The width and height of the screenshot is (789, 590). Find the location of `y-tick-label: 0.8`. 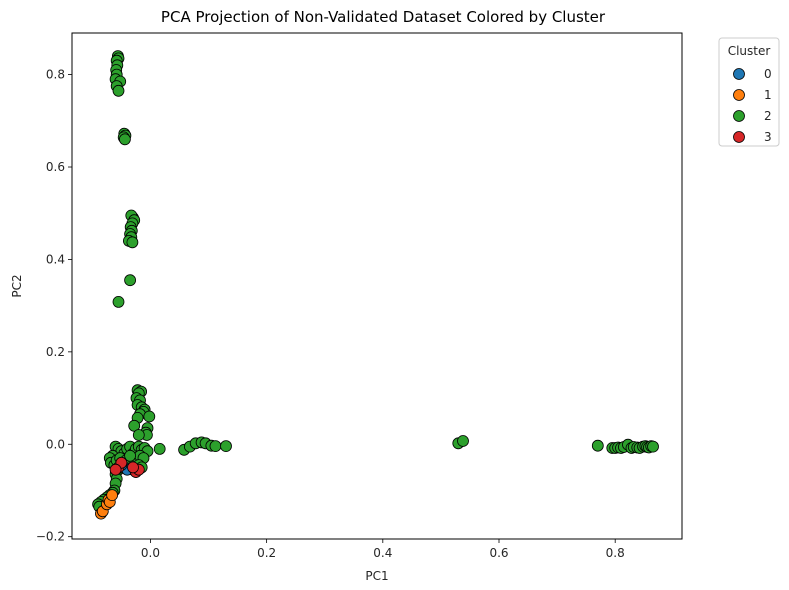

y-tick-label: 0.8 is located at coordinates (55, 75).